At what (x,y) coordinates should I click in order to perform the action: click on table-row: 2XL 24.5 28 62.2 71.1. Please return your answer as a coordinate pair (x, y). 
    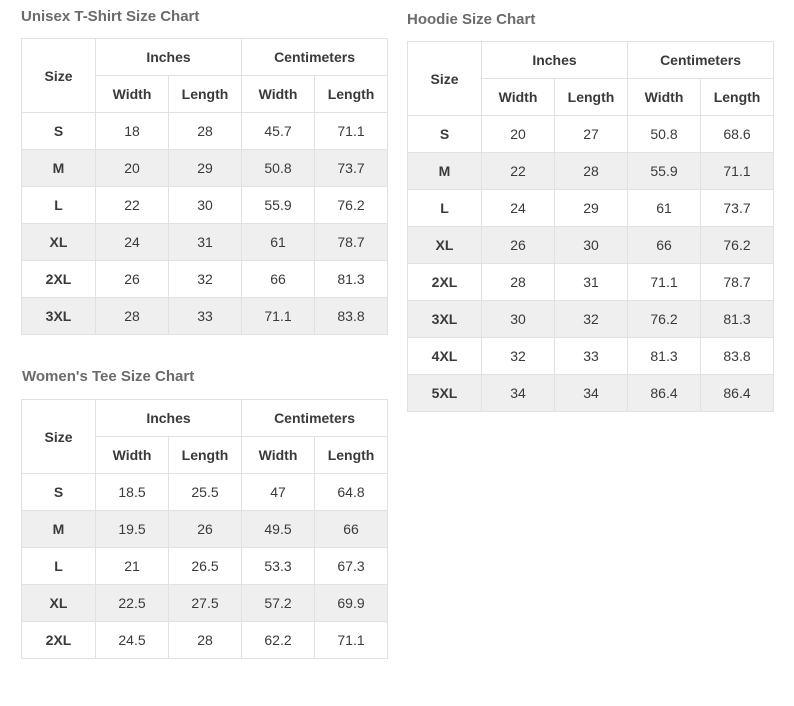
    Looking at the image, I should click on (205, 640).